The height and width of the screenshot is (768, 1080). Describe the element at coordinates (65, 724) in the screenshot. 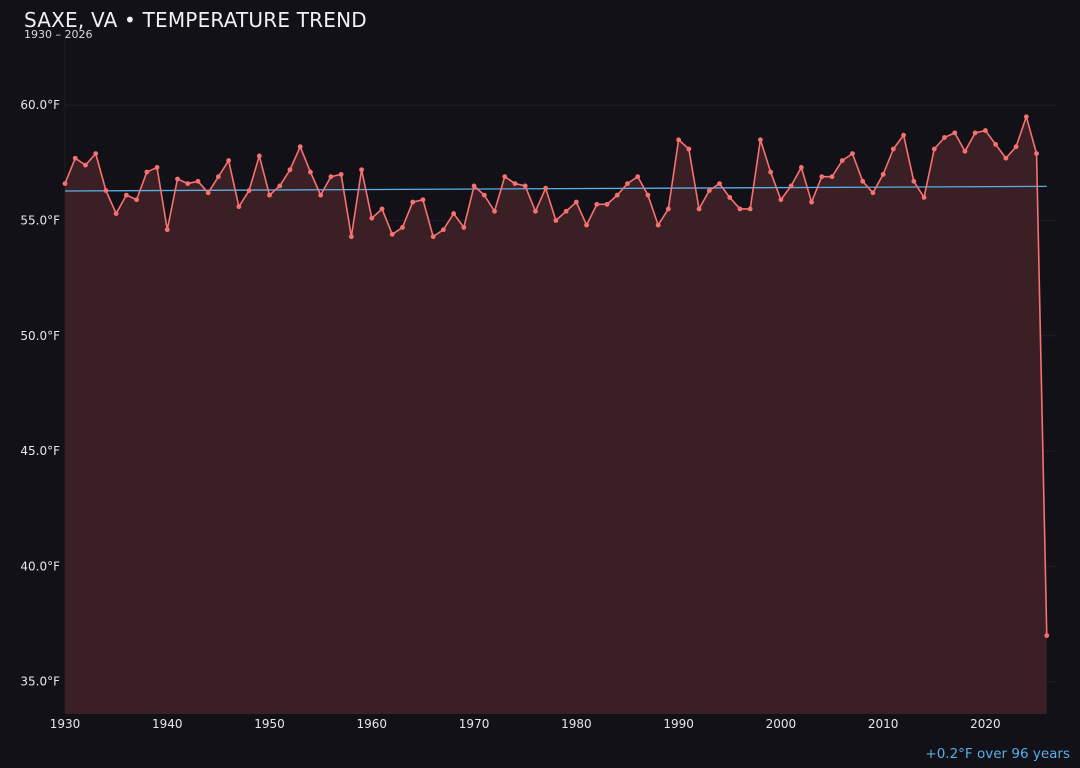

I see `x-tick-label: 1930` at that location.